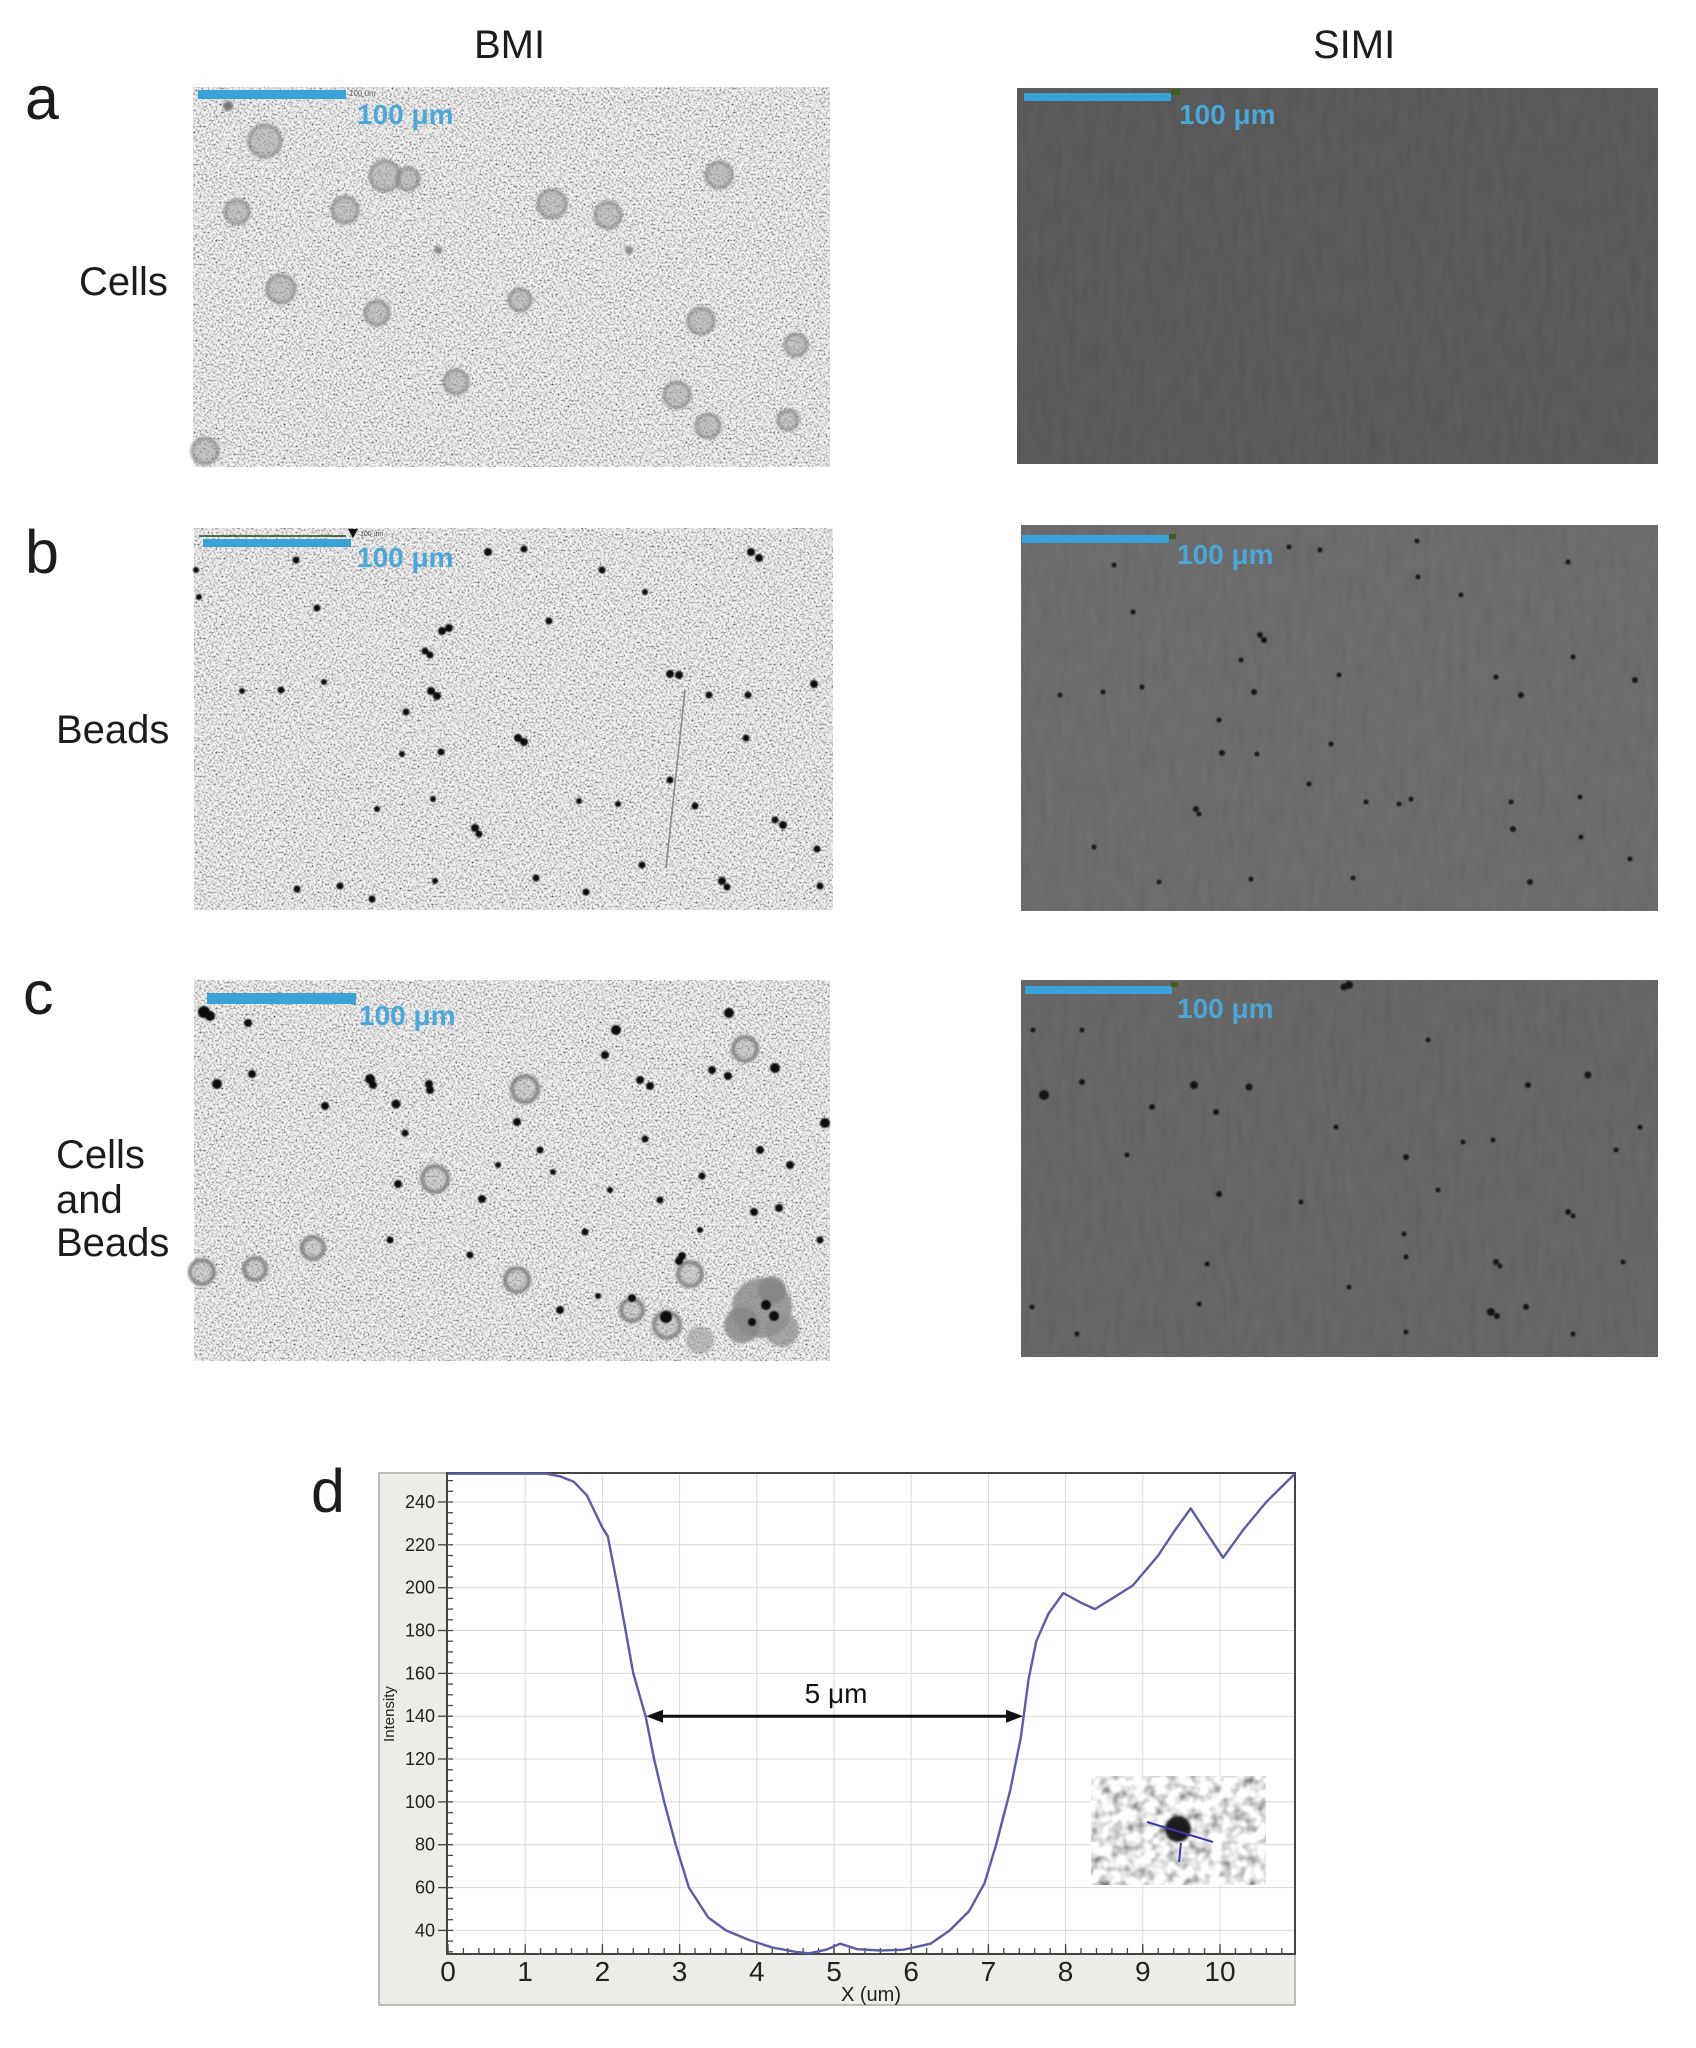 Image resolution: width=1696 pixels, height=2048 pixels. I want to click on svg-text: 40, so click(425, 1930).